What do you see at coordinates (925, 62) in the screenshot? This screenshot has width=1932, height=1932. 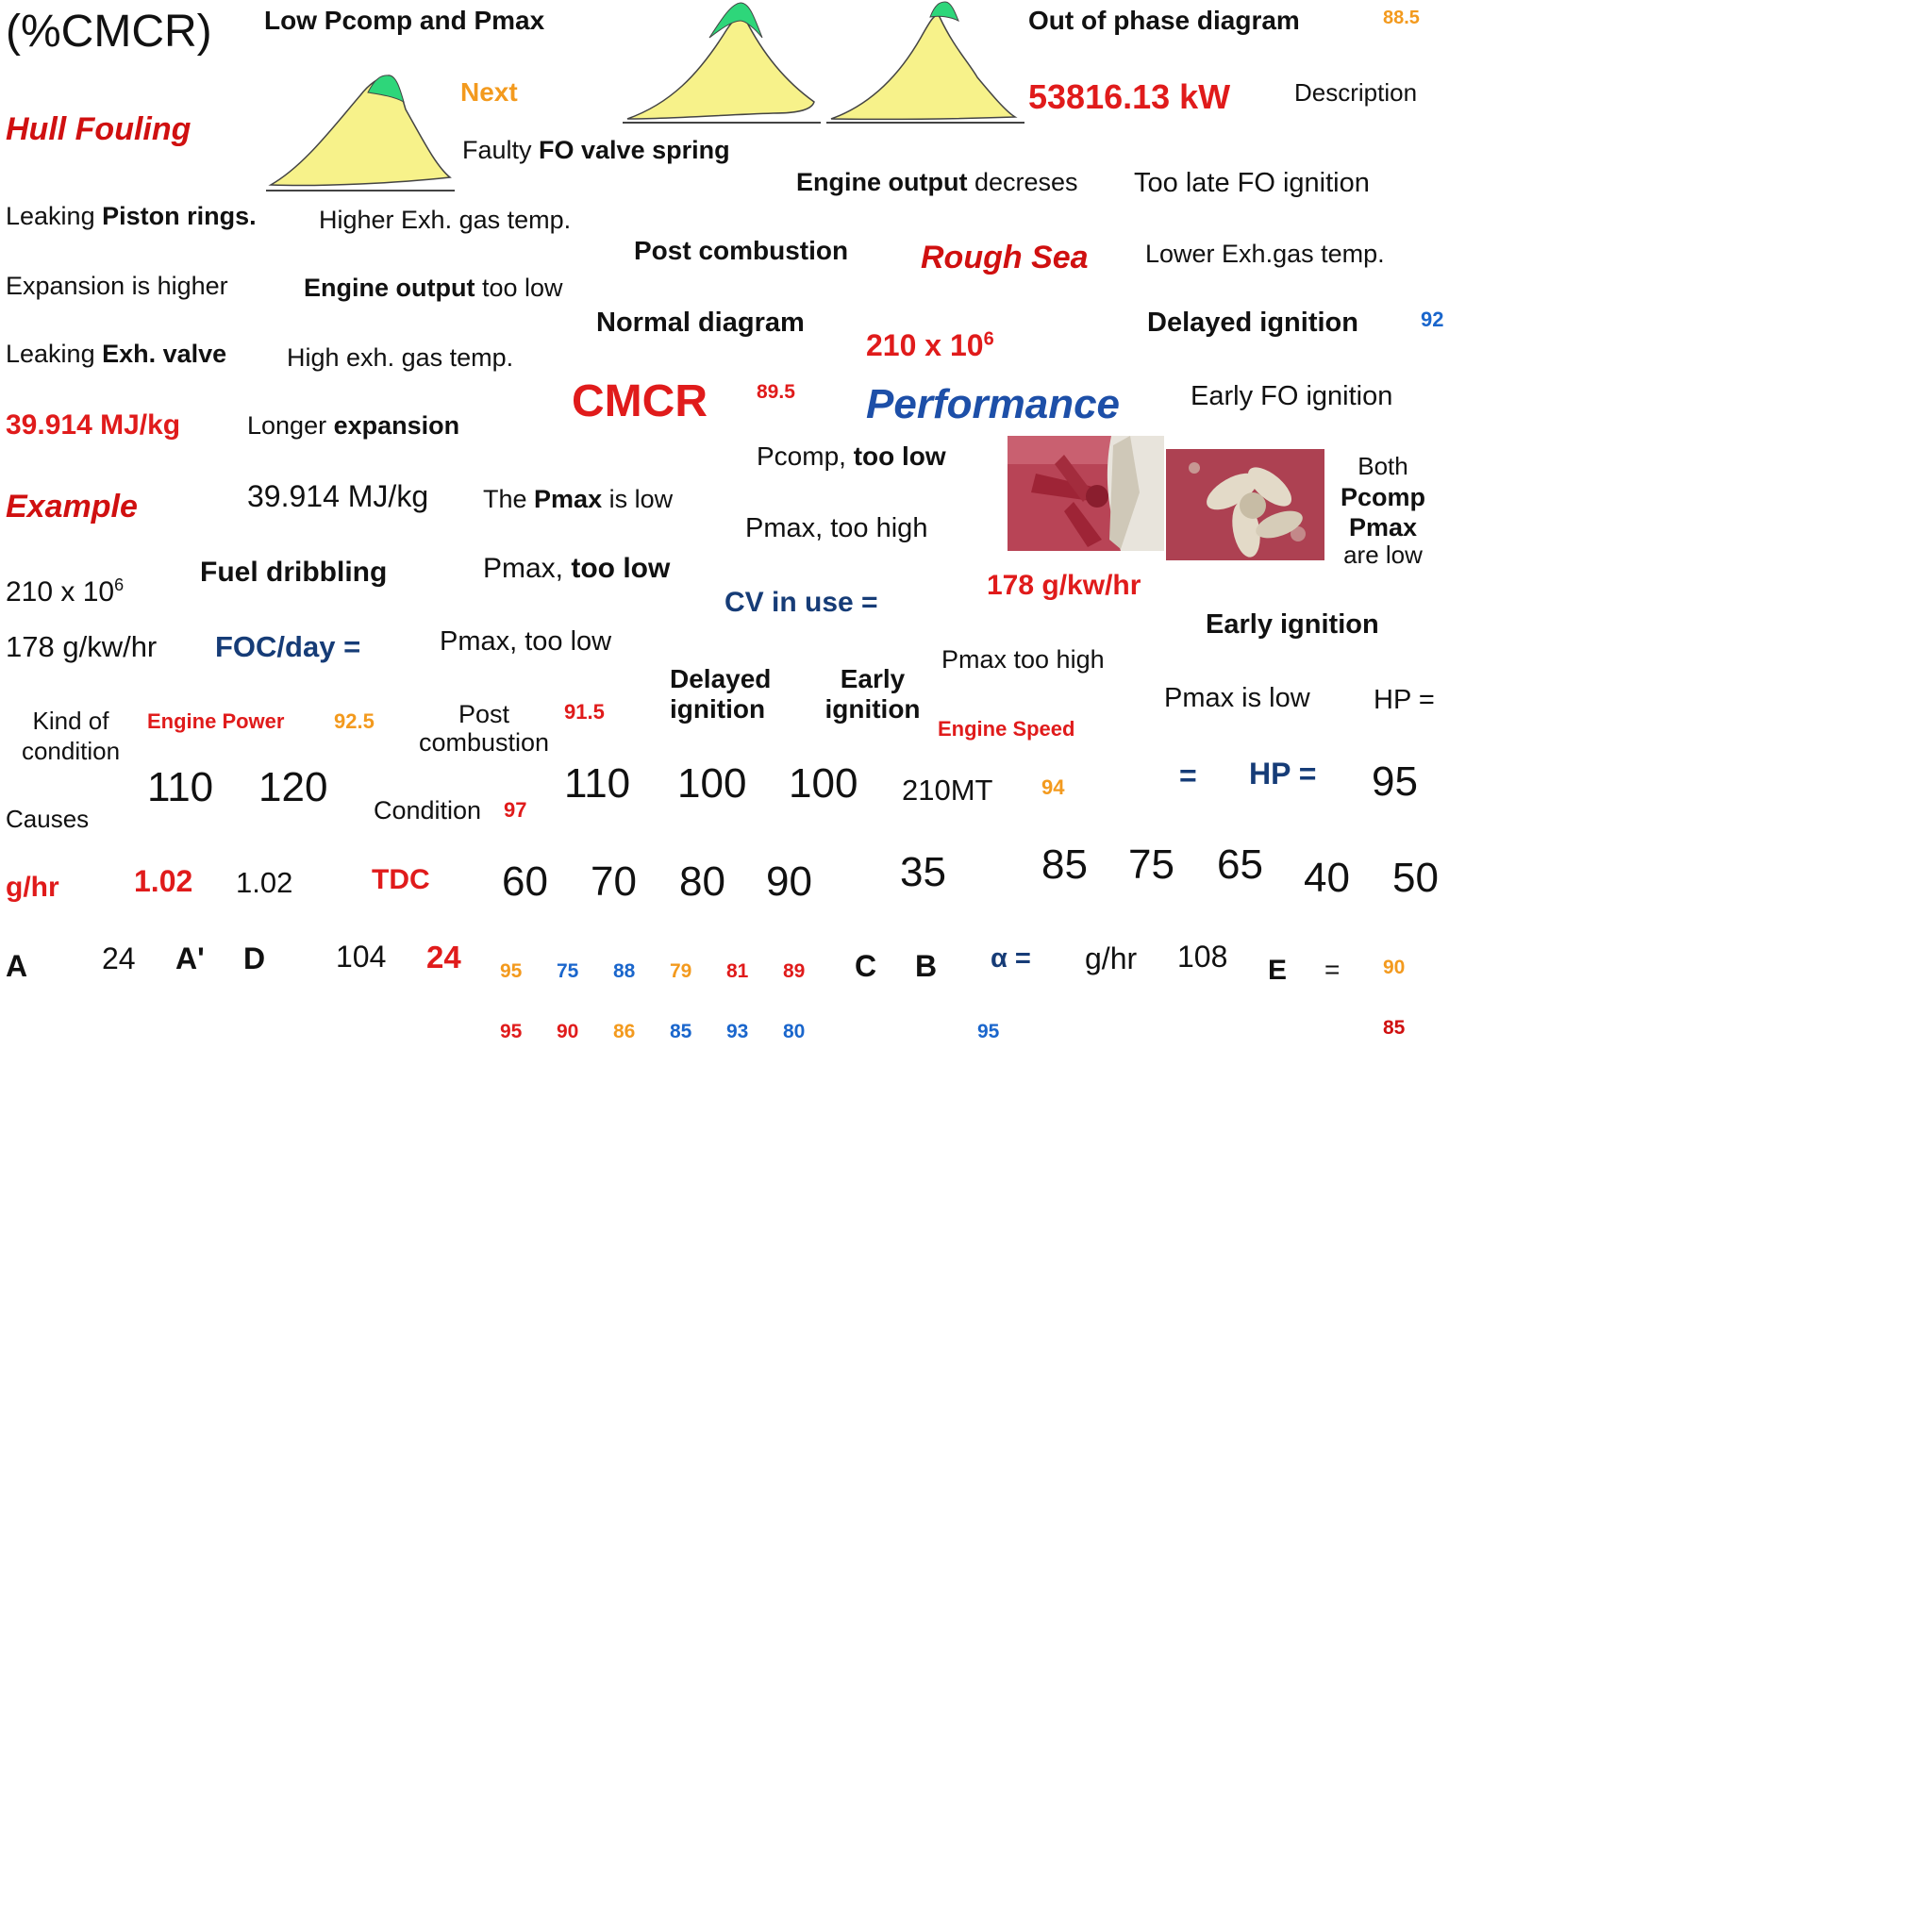 I see `pressure-diagram-out-of-phase` at bounding box center [925, 62].